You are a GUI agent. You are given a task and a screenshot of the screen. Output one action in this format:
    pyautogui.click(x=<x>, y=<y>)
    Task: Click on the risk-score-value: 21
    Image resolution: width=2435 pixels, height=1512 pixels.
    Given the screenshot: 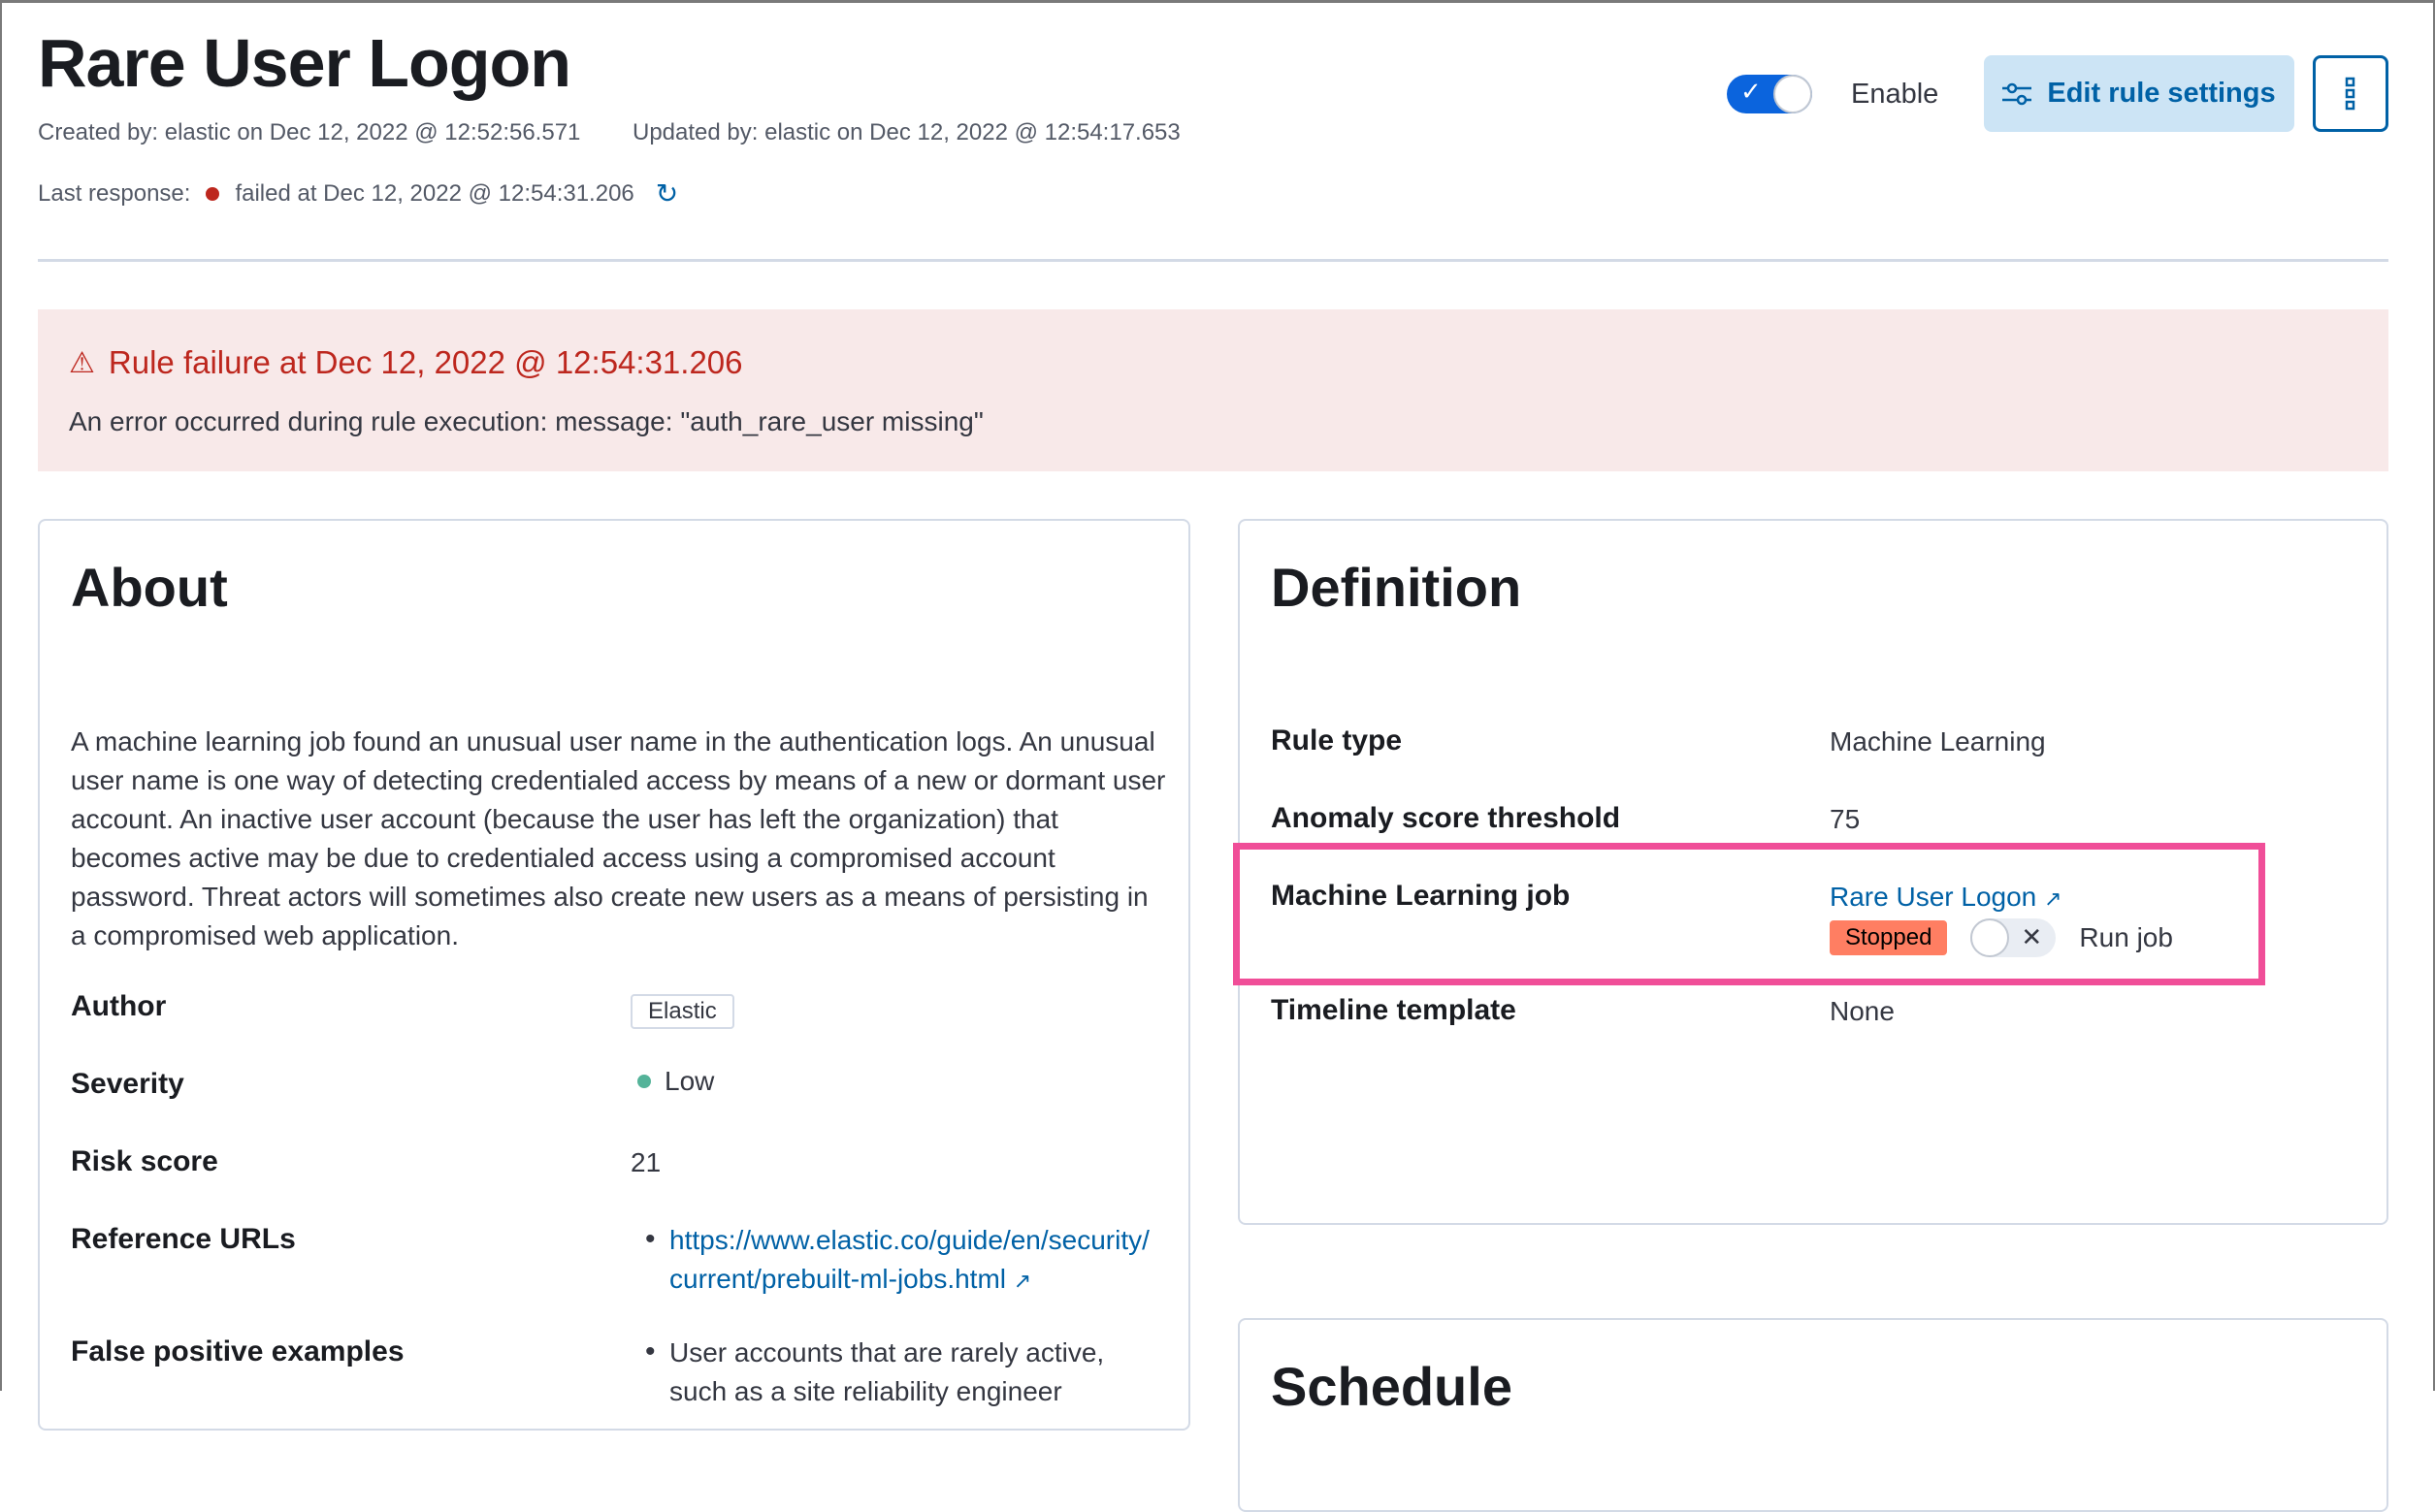 What is the action you would take?
    pyautogui.click(x=647, y=1162)
    